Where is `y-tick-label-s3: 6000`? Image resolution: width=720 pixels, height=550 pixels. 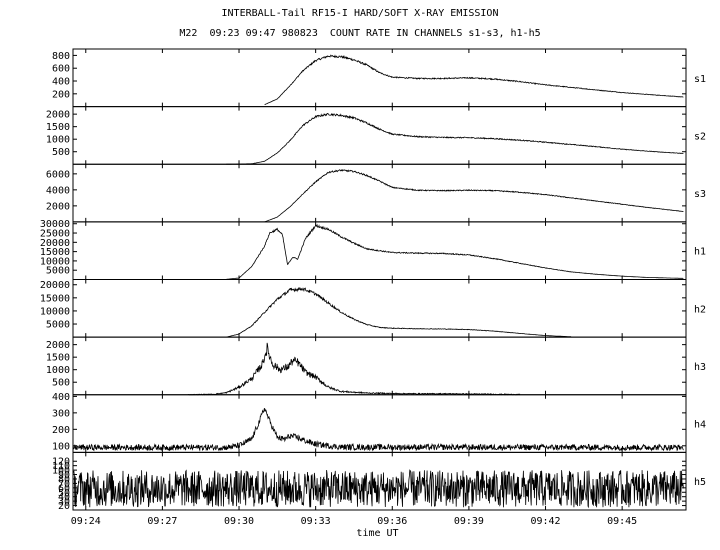
y-tick-label-s3: 6000 is located at coordinates (58, 174).